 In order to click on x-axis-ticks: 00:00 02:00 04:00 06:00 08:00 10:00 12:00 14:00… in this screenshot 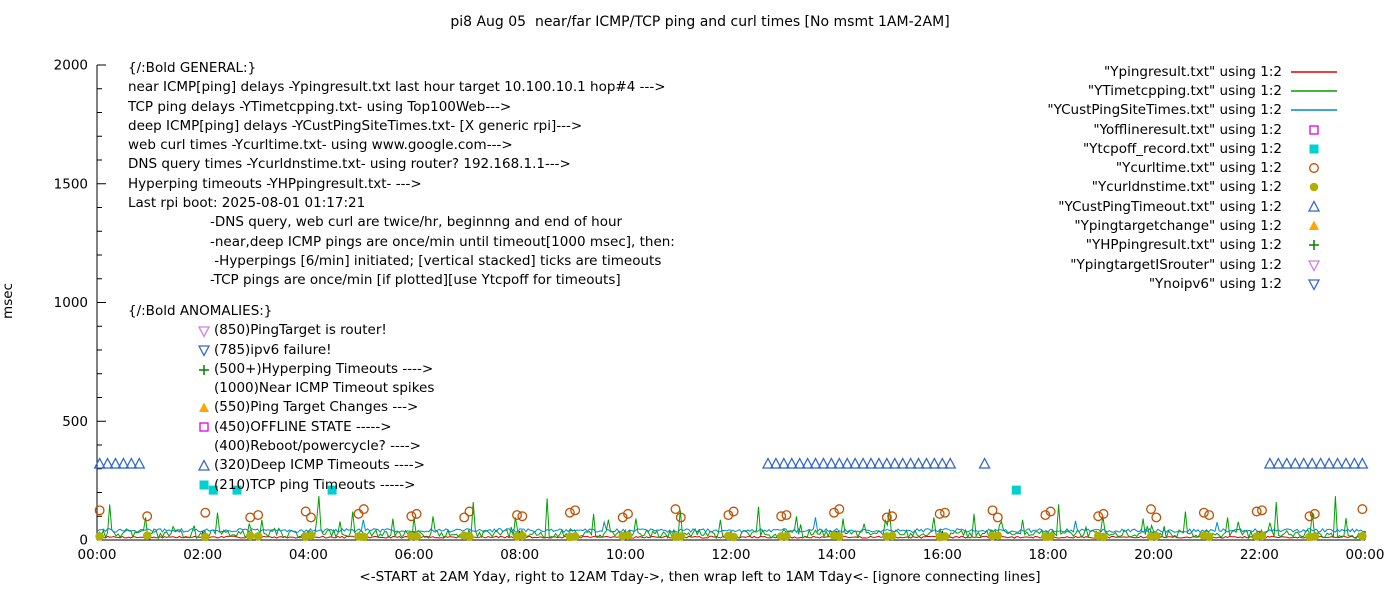, I will do `click(731, 547)`.